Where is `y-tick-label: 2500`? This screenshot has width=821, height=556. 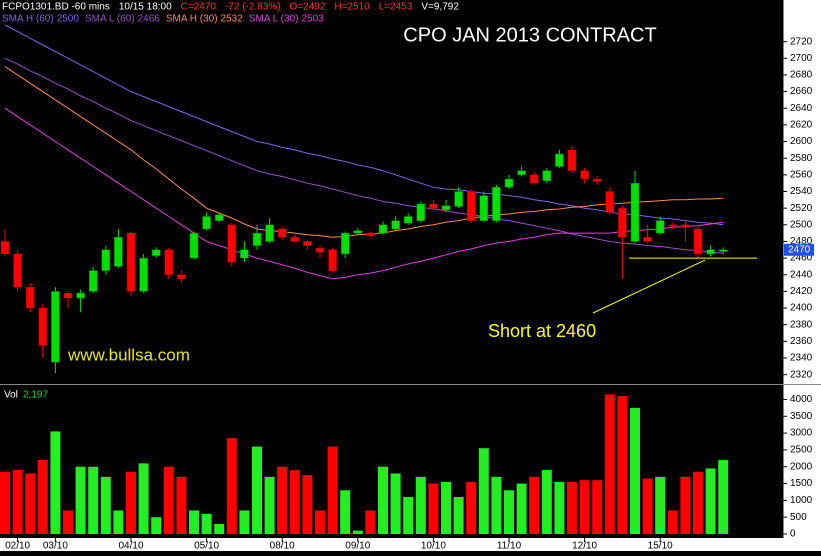
y-tick-label: 2500 is located at coordinates (801, 224).